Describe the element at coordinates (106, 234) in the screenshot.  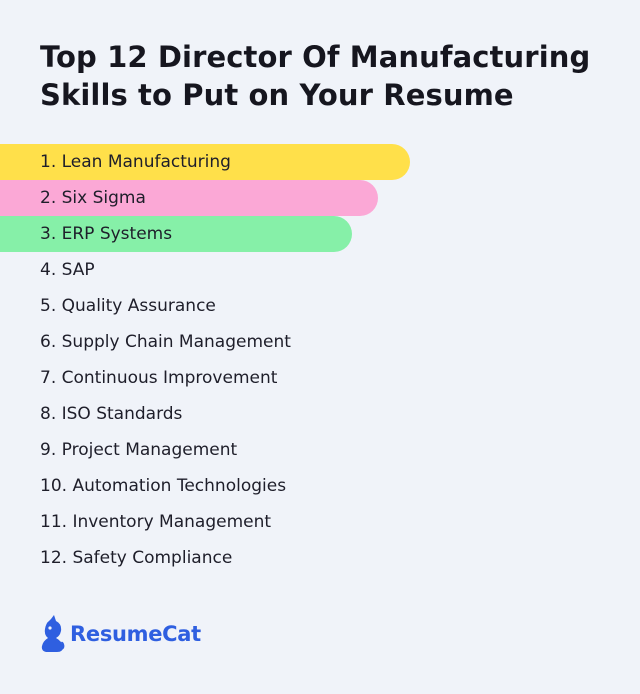
I see `skill-label: 3. ERP Systems` at that location.